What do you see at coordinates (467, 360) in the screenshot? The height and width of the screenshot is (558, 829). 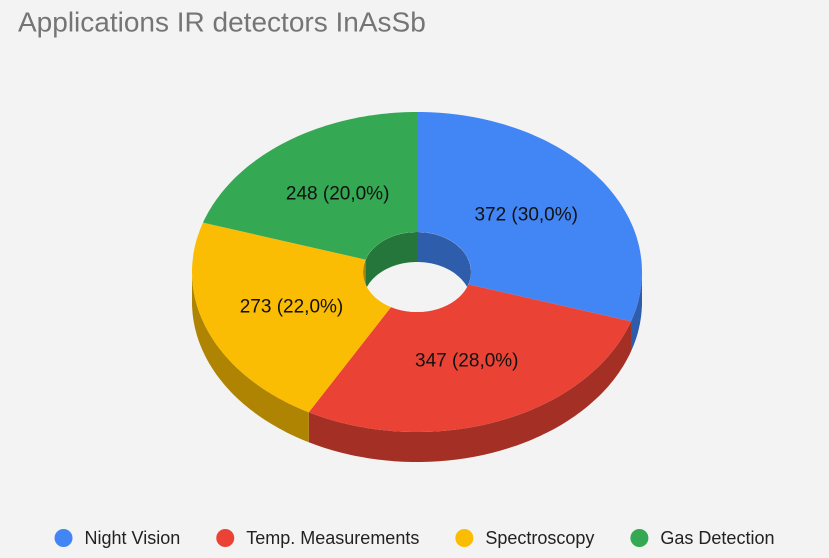 I see `data-label: 347 (28,0%)` at bounding box center [467, 360].